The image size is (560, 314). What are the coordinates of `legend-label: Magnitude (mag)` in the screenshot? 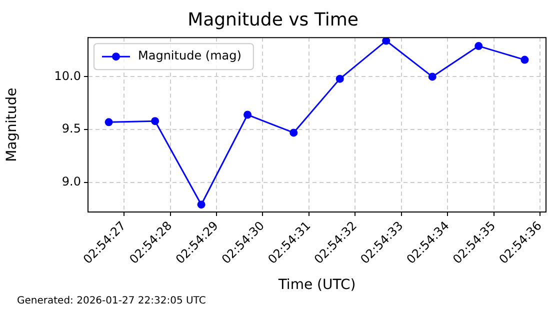 It's located at (190, 55).